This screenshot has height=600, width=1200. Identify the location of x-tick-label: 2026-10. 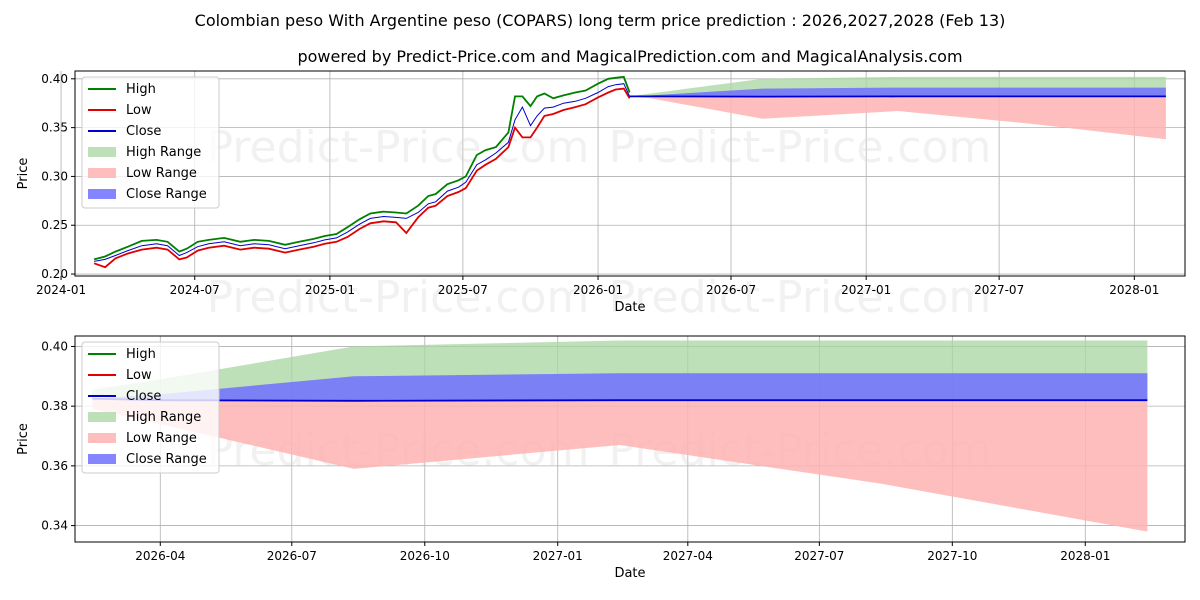
(425, 556).